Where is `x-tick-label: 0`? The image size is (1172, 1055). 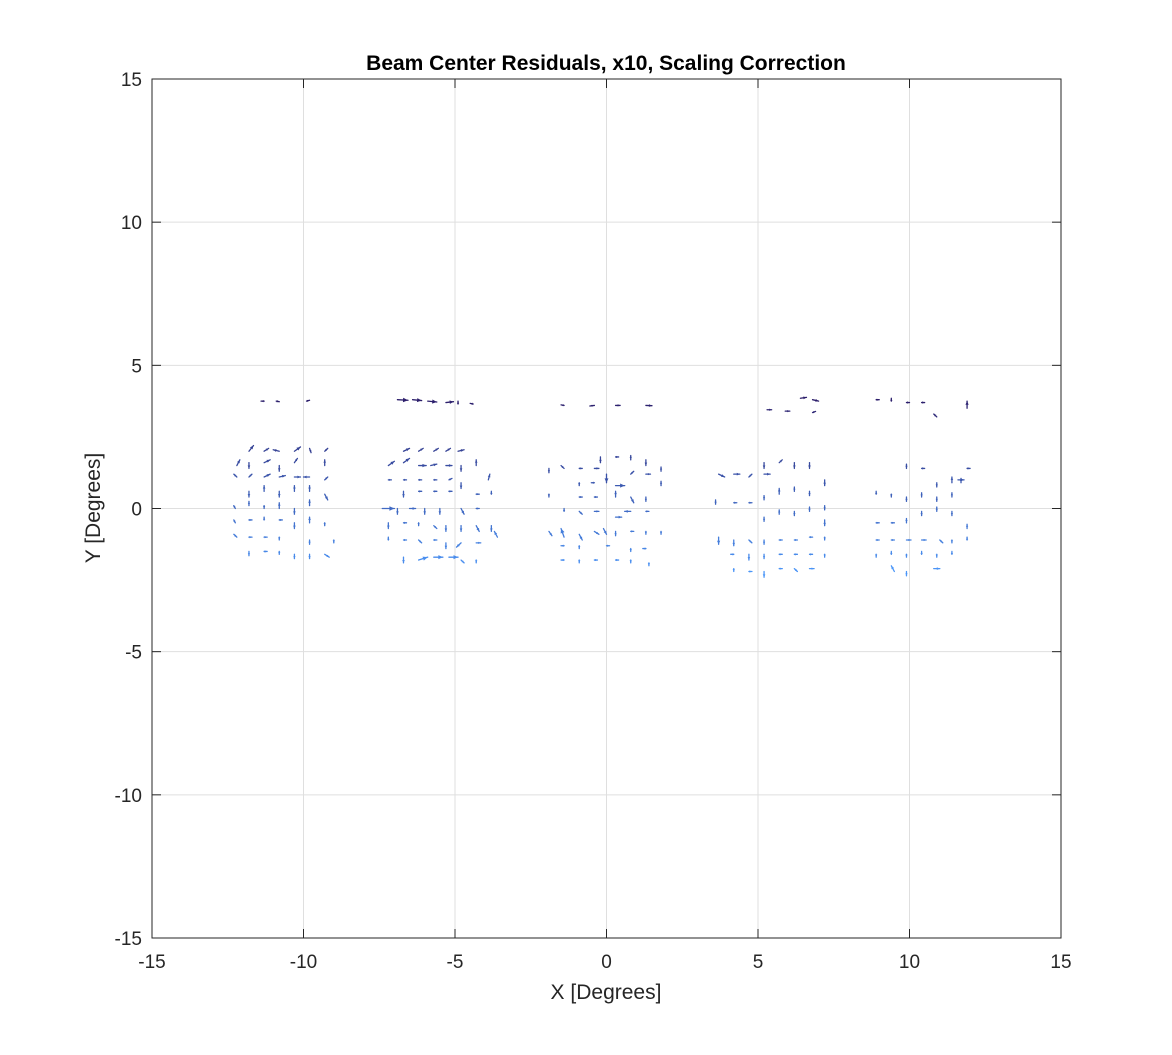 x-tick-label: 0 is located at coordinates (606, 962).